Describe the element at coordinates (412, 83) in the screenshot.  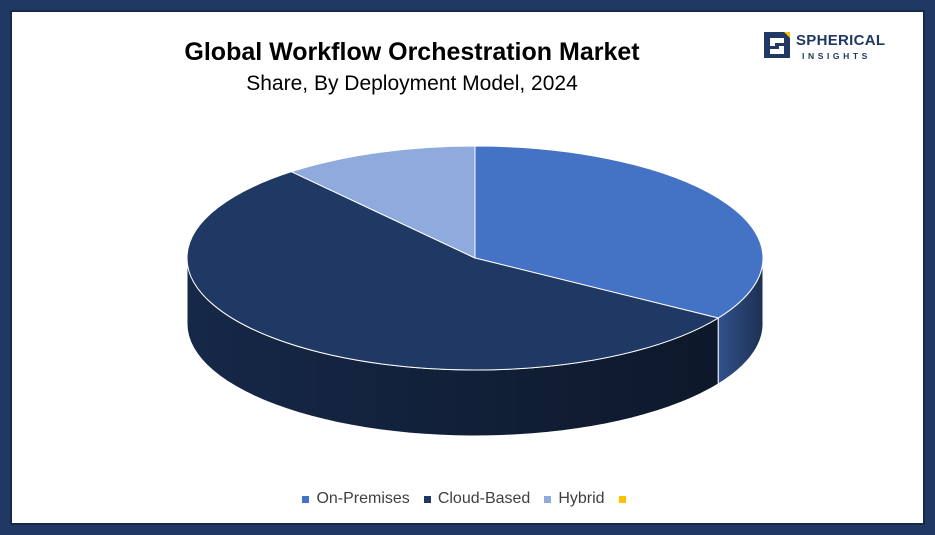
I see `chart-subtitle: Share, By Deployment Model, 2024` at that location.